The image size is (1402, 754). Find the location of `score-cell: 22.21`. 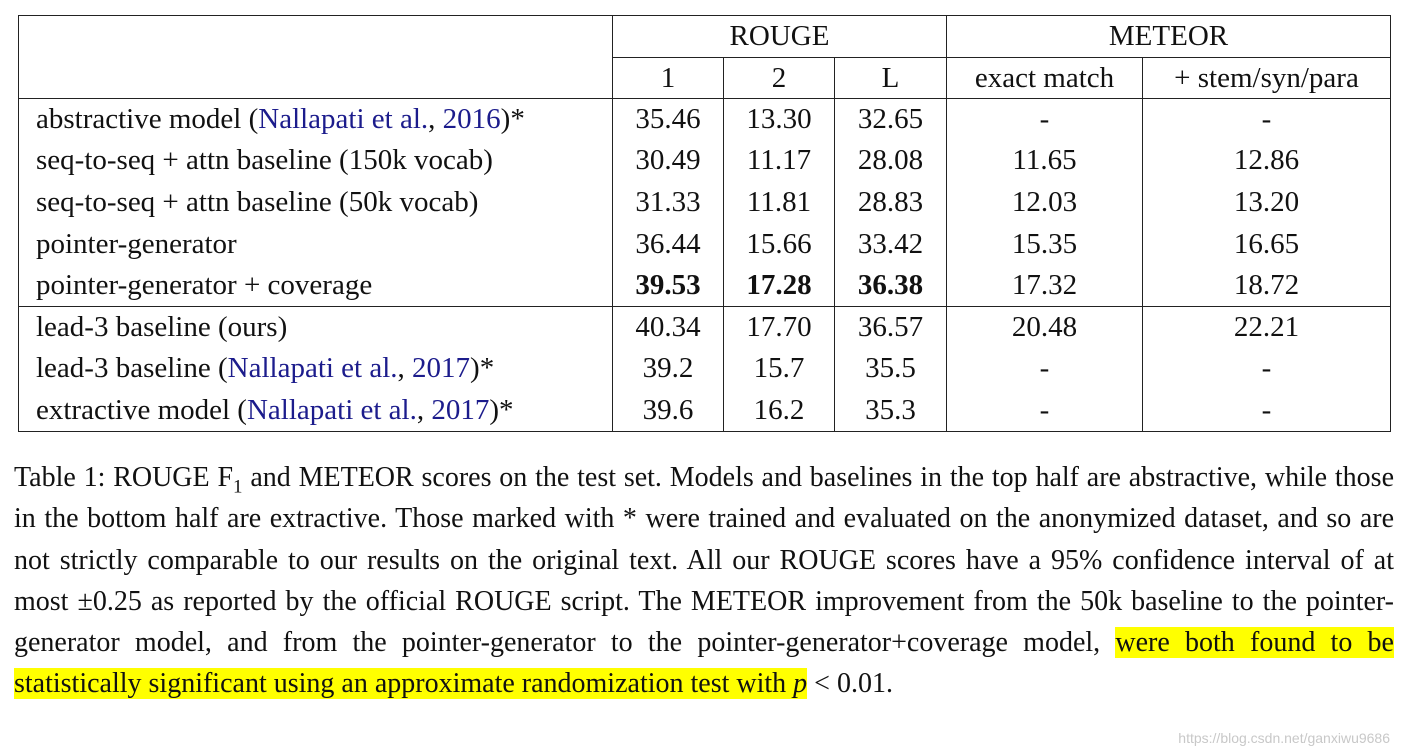

score-cell: 22.21 is located at coordinates (1266, 327).